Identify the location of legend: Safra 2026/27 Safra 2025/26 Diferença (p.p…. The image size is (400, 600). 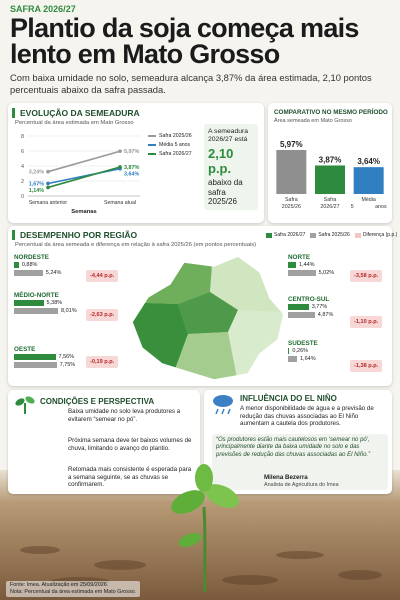
(331, 235).